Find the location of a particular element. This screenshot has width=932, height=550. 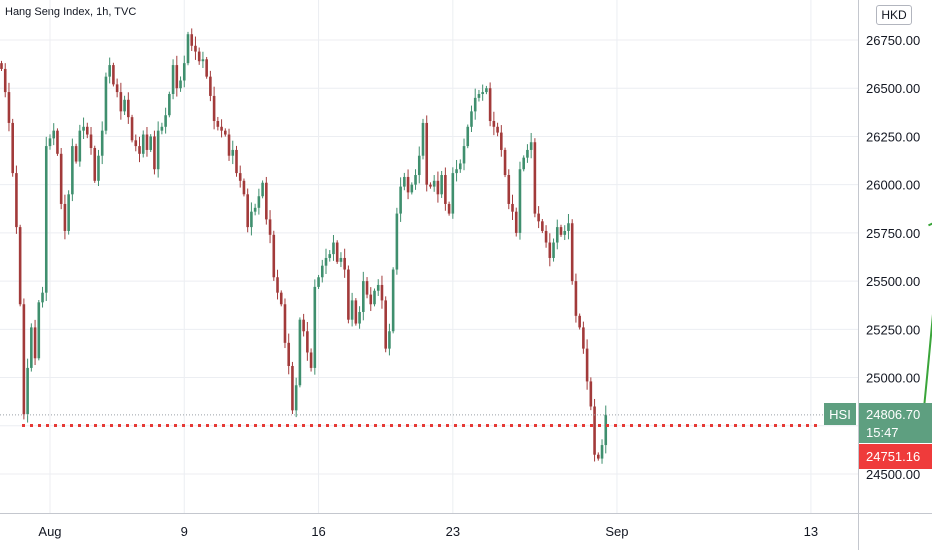

y-tick-label: 25000.00 is located at coordinates (893, 378).